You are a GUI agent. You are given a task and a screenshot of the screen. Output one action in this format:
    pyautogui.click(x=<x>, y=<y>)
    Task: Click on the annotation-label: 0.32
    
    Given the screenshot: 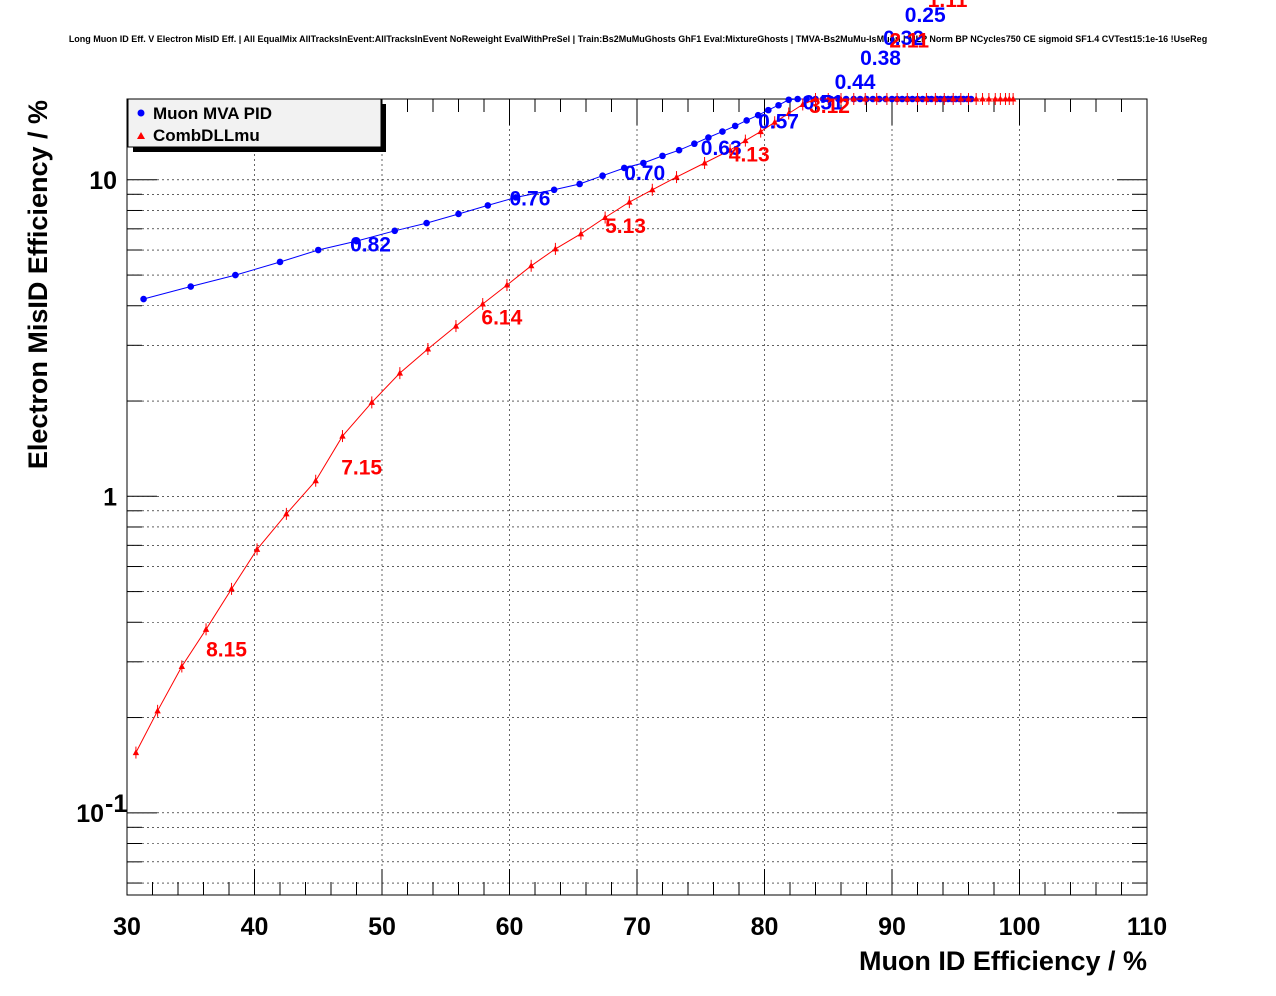 What is the action you would take?
    pyautogui.click(x=903, y=38)
    